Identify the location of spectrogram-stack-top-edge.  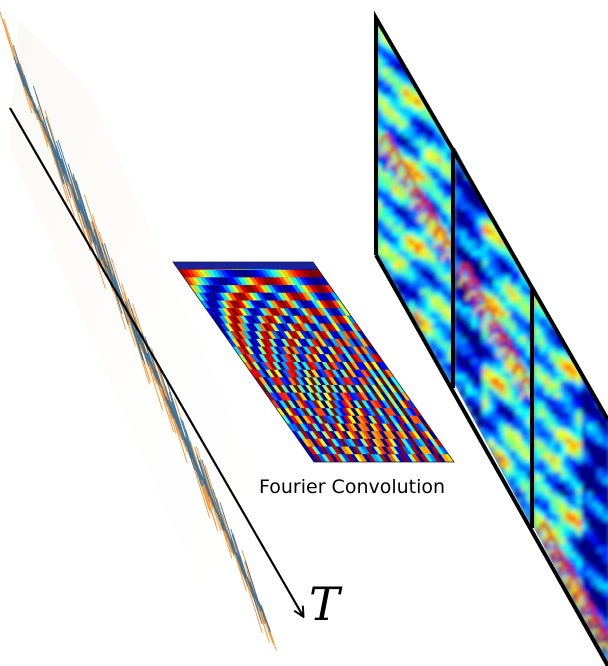
(529, 285).